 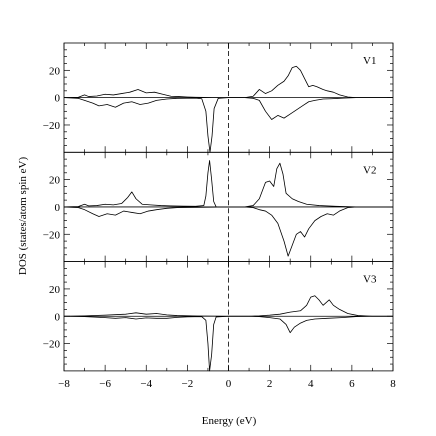 I want to click on dos-curve-v3-spin-down, so click(x=228, y=343).